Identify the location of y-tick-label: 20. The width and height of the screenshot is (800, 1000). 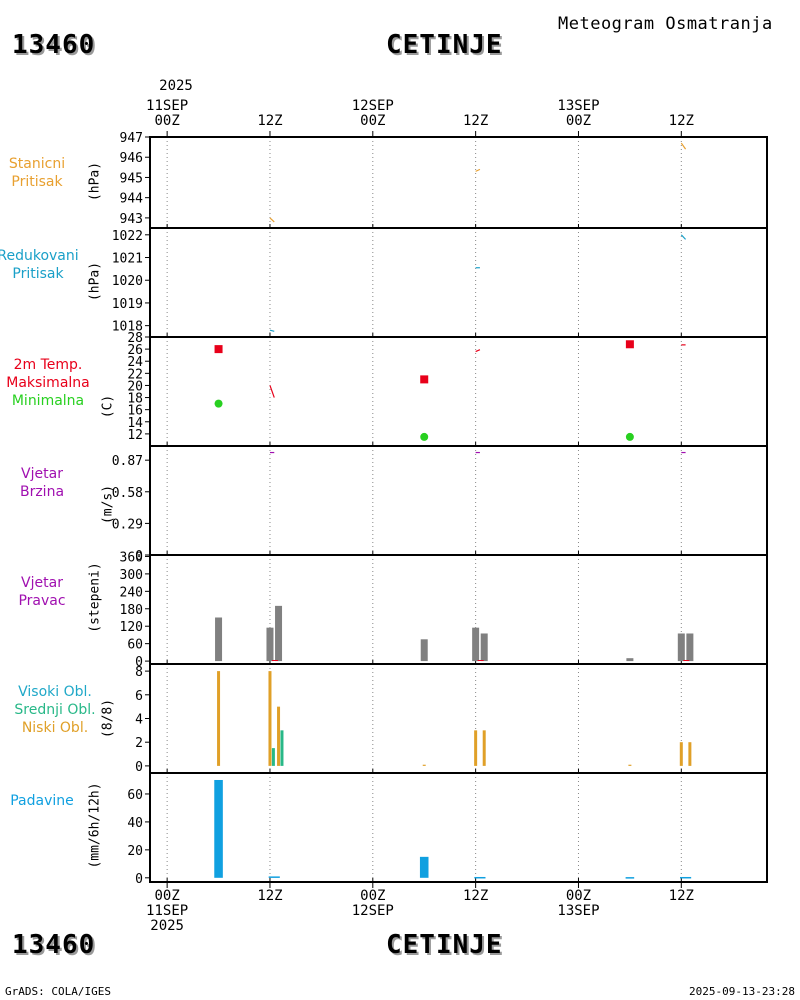
(135, 851).